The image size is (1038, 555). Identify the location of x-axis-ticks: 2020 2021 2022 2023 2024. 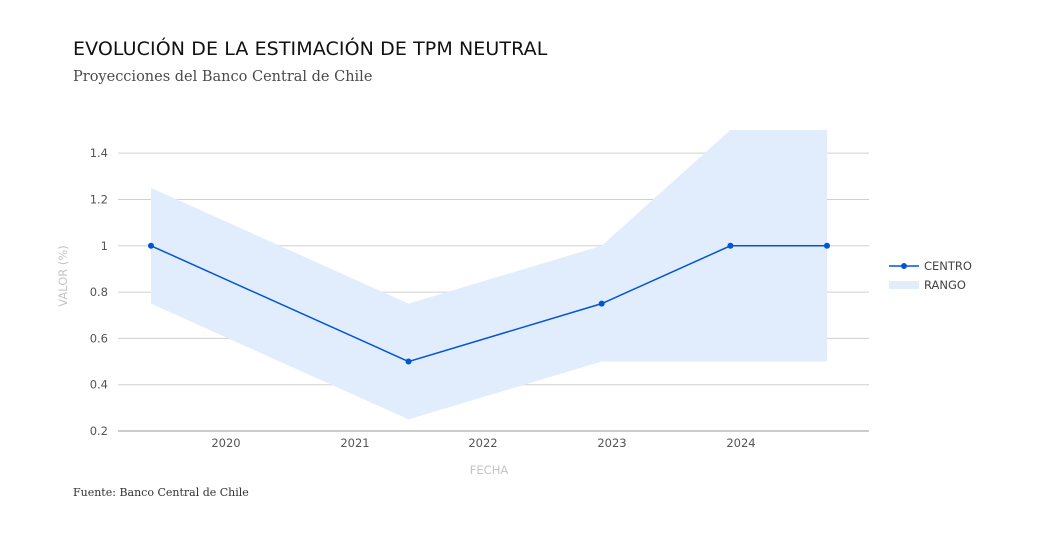
(483, 443).